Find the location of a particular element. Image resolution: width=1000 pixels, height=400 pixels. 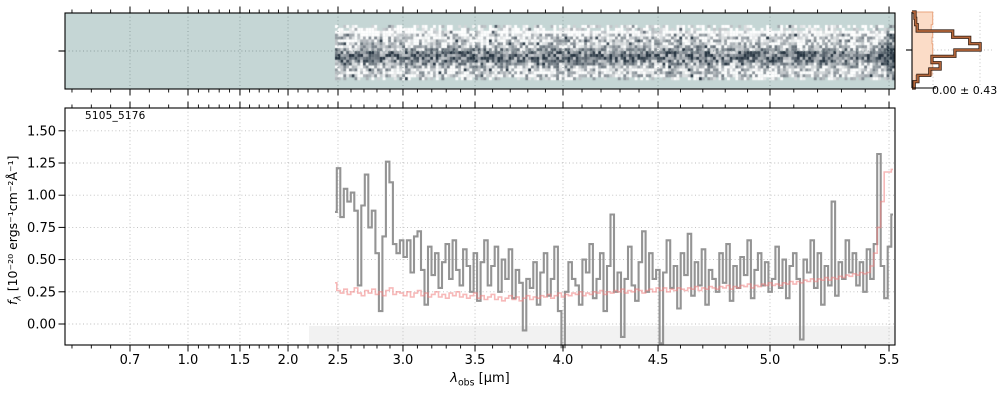

x-axis-label: λobs [μm] is located at coordinates (480, 380).